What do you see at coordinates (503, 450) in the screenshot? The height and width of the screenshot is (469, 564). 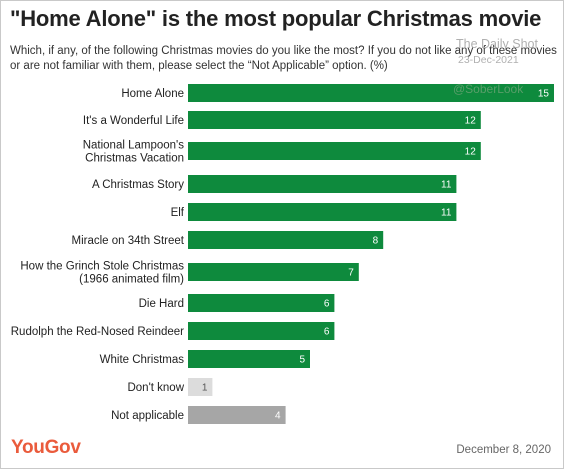 I see `footer-date: December 8, 2020` at bounding box center [503, 450].